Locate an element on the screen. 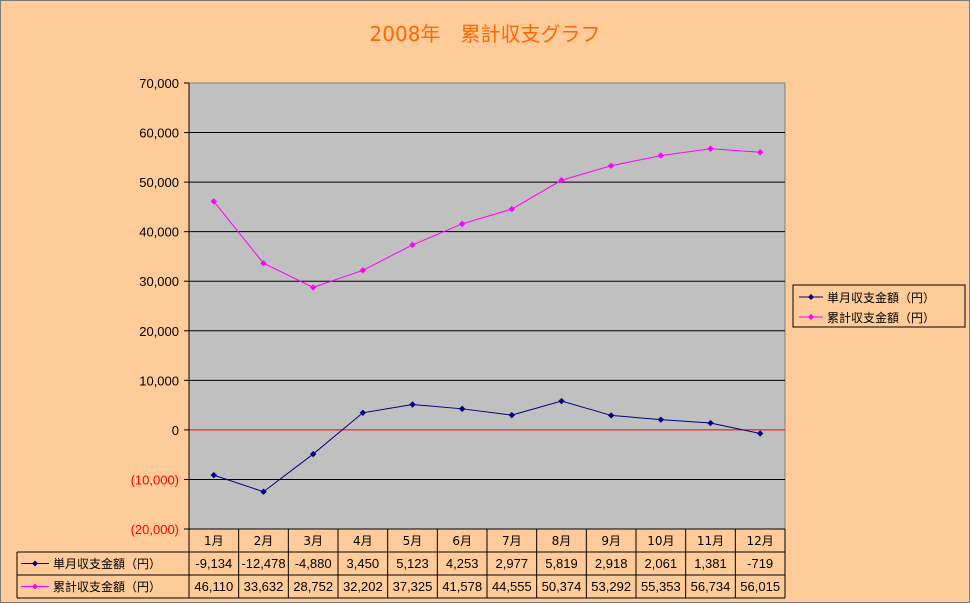 This screenshot has width=970, height=603. category-label: 12月 is located at coordinates (760, 541).